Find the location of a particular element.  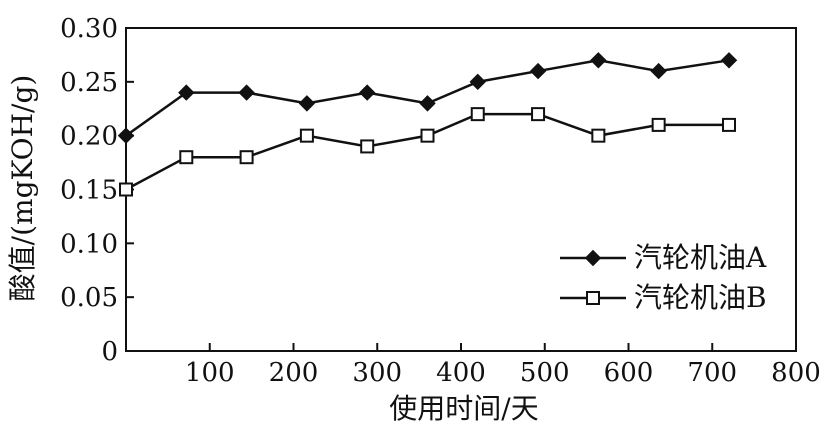

legend-entry-2: 汽轮机油B is located at coordinates (663, 297).